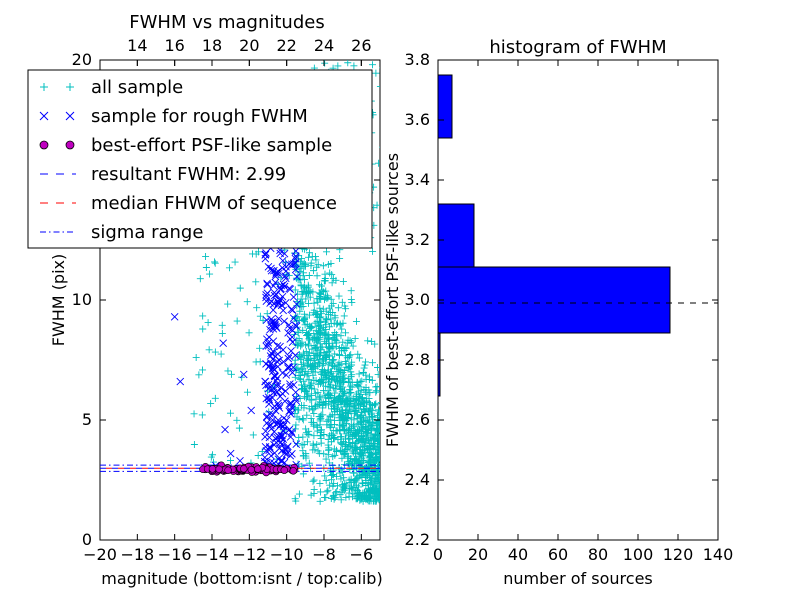  What do you see at coordinates (362, 554) in the screenshot?
I see `left-xtick-label: −6` at bounding box center [362, 554].